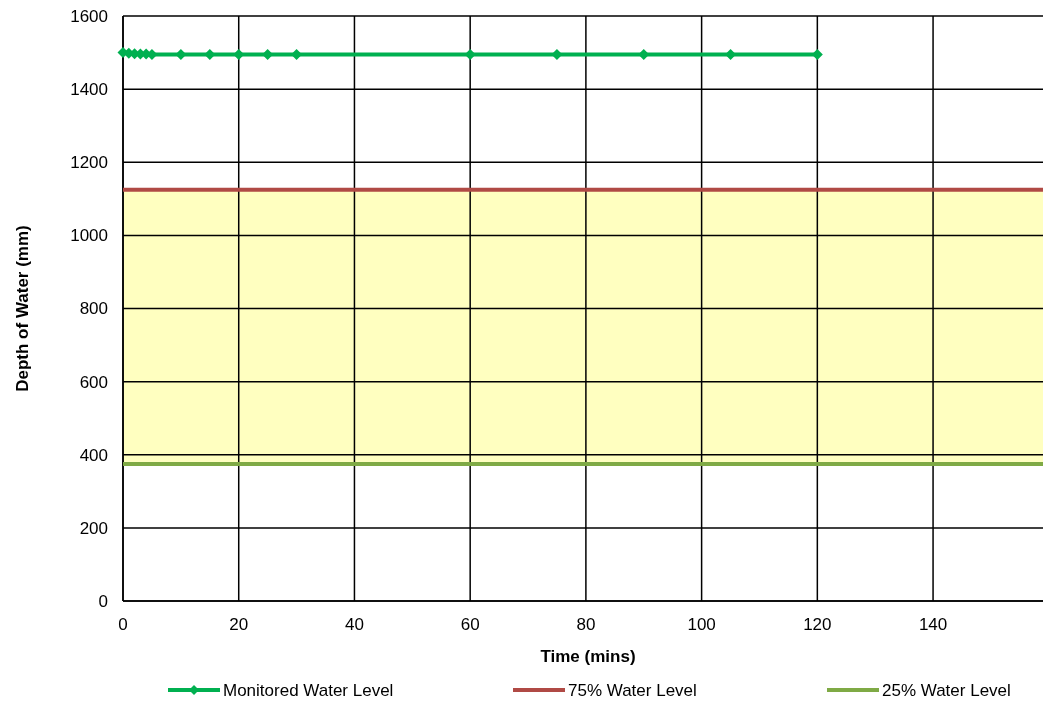  What do you see at coordinates (93, 455) in the screenshot?
I see `y-tick-label: 400` at bounding box center [93, 455].